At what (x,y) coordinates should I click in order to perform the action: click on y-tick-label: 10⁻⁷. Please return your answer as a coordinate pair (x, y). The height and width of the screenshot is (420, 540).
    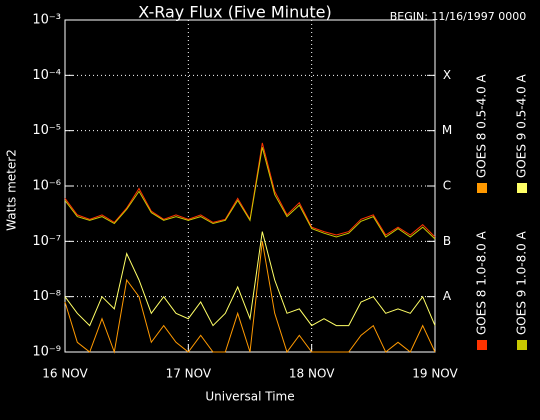
    Looking at the image, I should click on (46, 241).